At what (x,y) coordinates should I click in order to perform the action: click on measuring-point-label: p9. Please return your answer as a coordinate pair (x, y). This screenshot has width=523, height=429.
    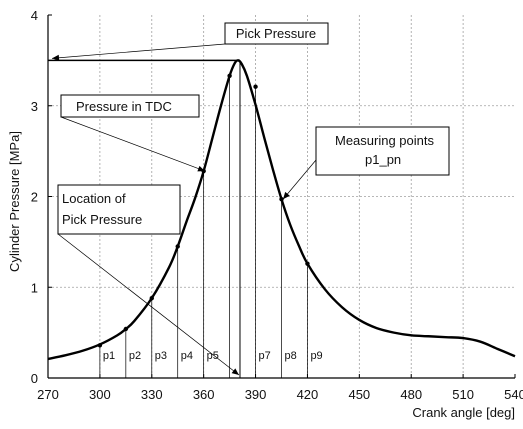
    Looking at the image, I should click on (316, 356).